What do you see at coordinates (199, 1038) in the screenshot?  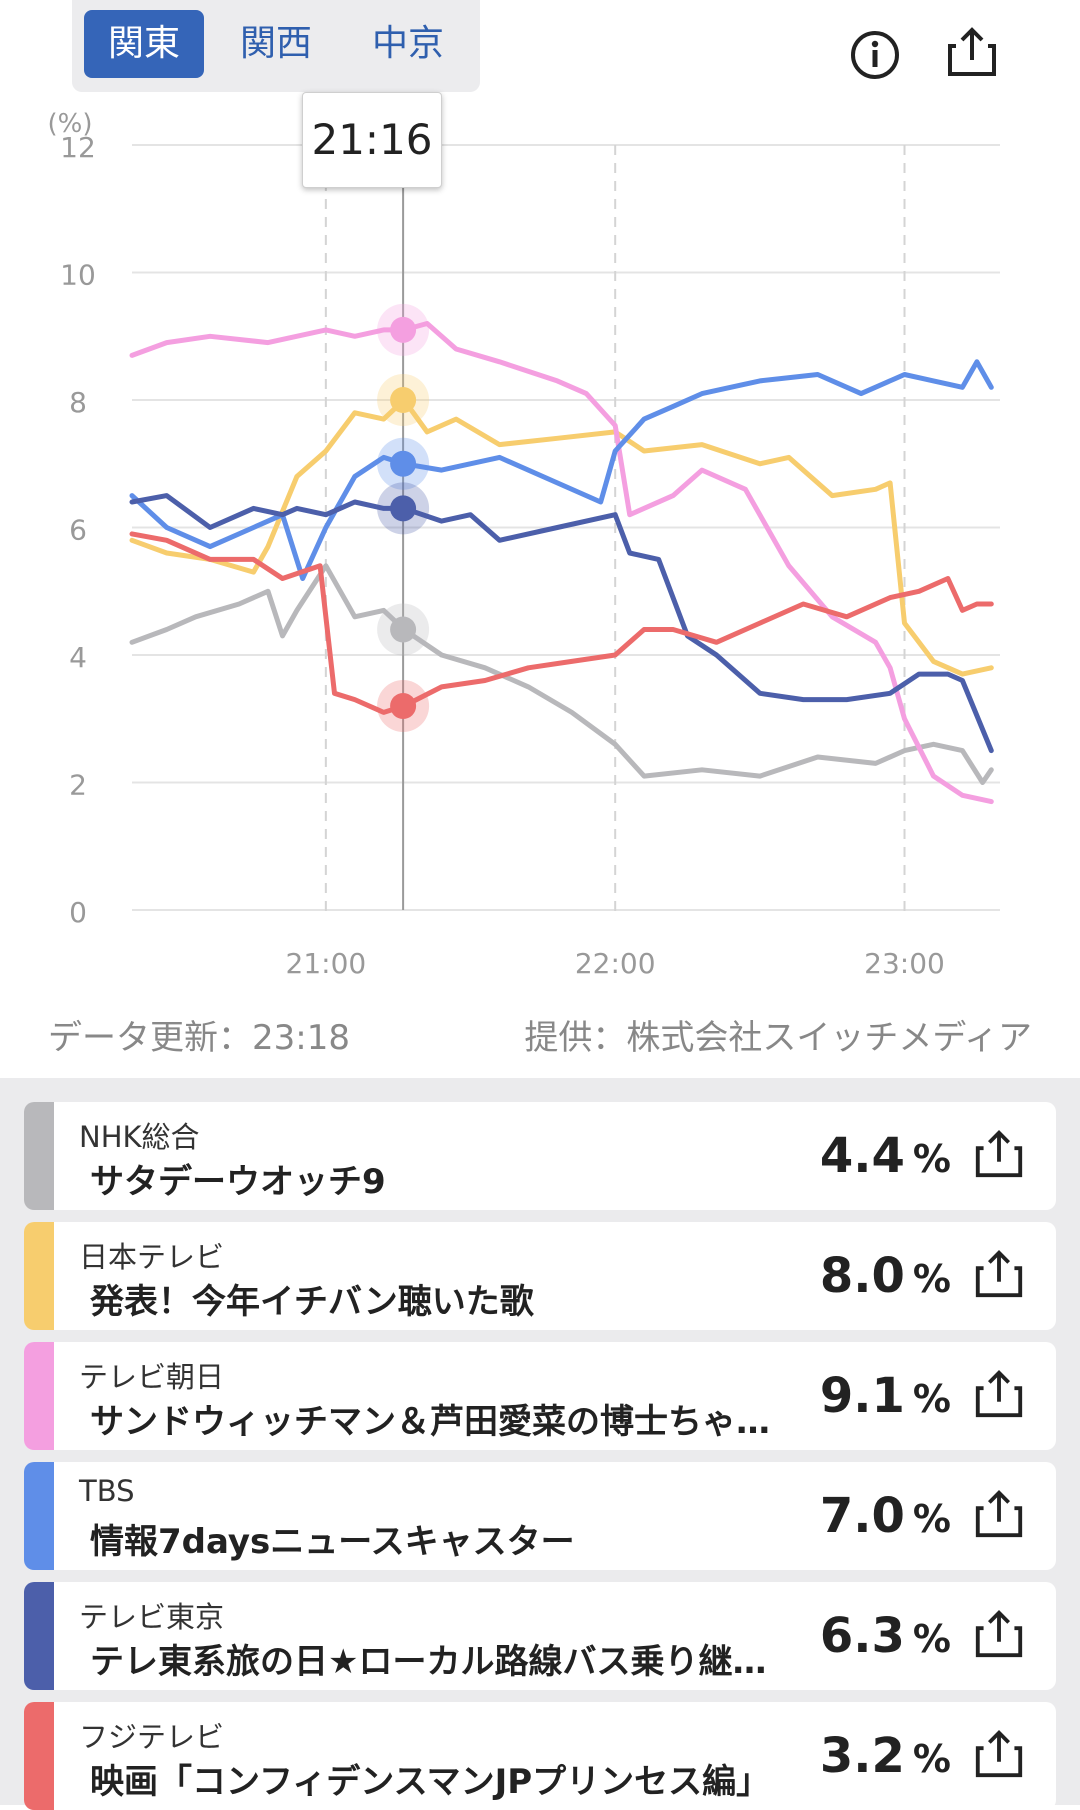 I see `data-updated-label: データ更新：23:18` at bounding box center [199, 1038].